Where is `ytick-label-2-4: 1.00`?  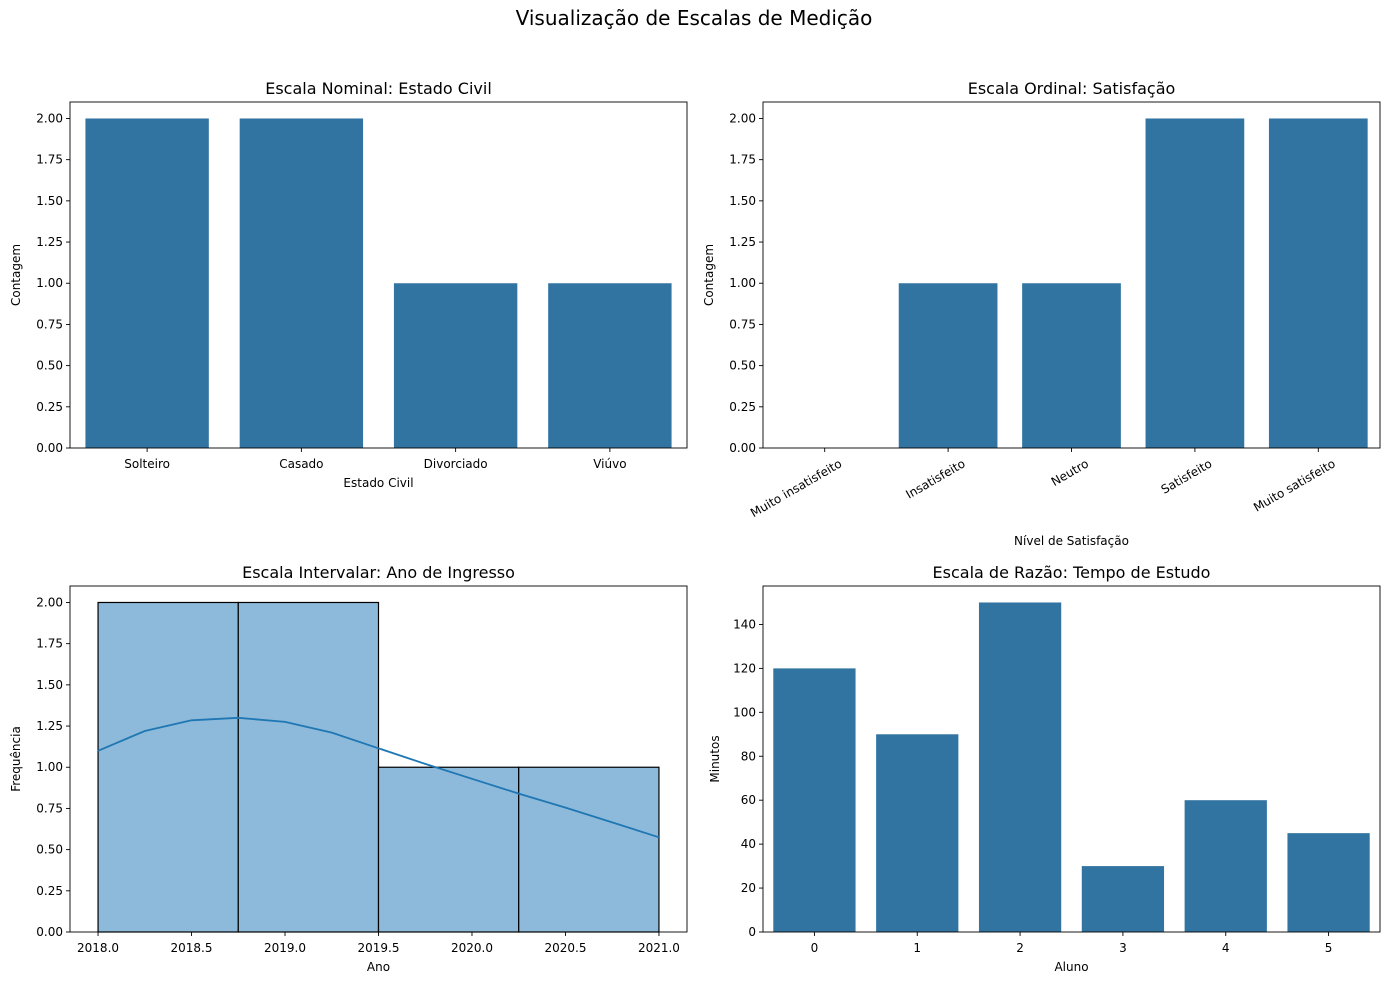 ytick-label-2-4: 1.00 is located at coordinates (49, 767).